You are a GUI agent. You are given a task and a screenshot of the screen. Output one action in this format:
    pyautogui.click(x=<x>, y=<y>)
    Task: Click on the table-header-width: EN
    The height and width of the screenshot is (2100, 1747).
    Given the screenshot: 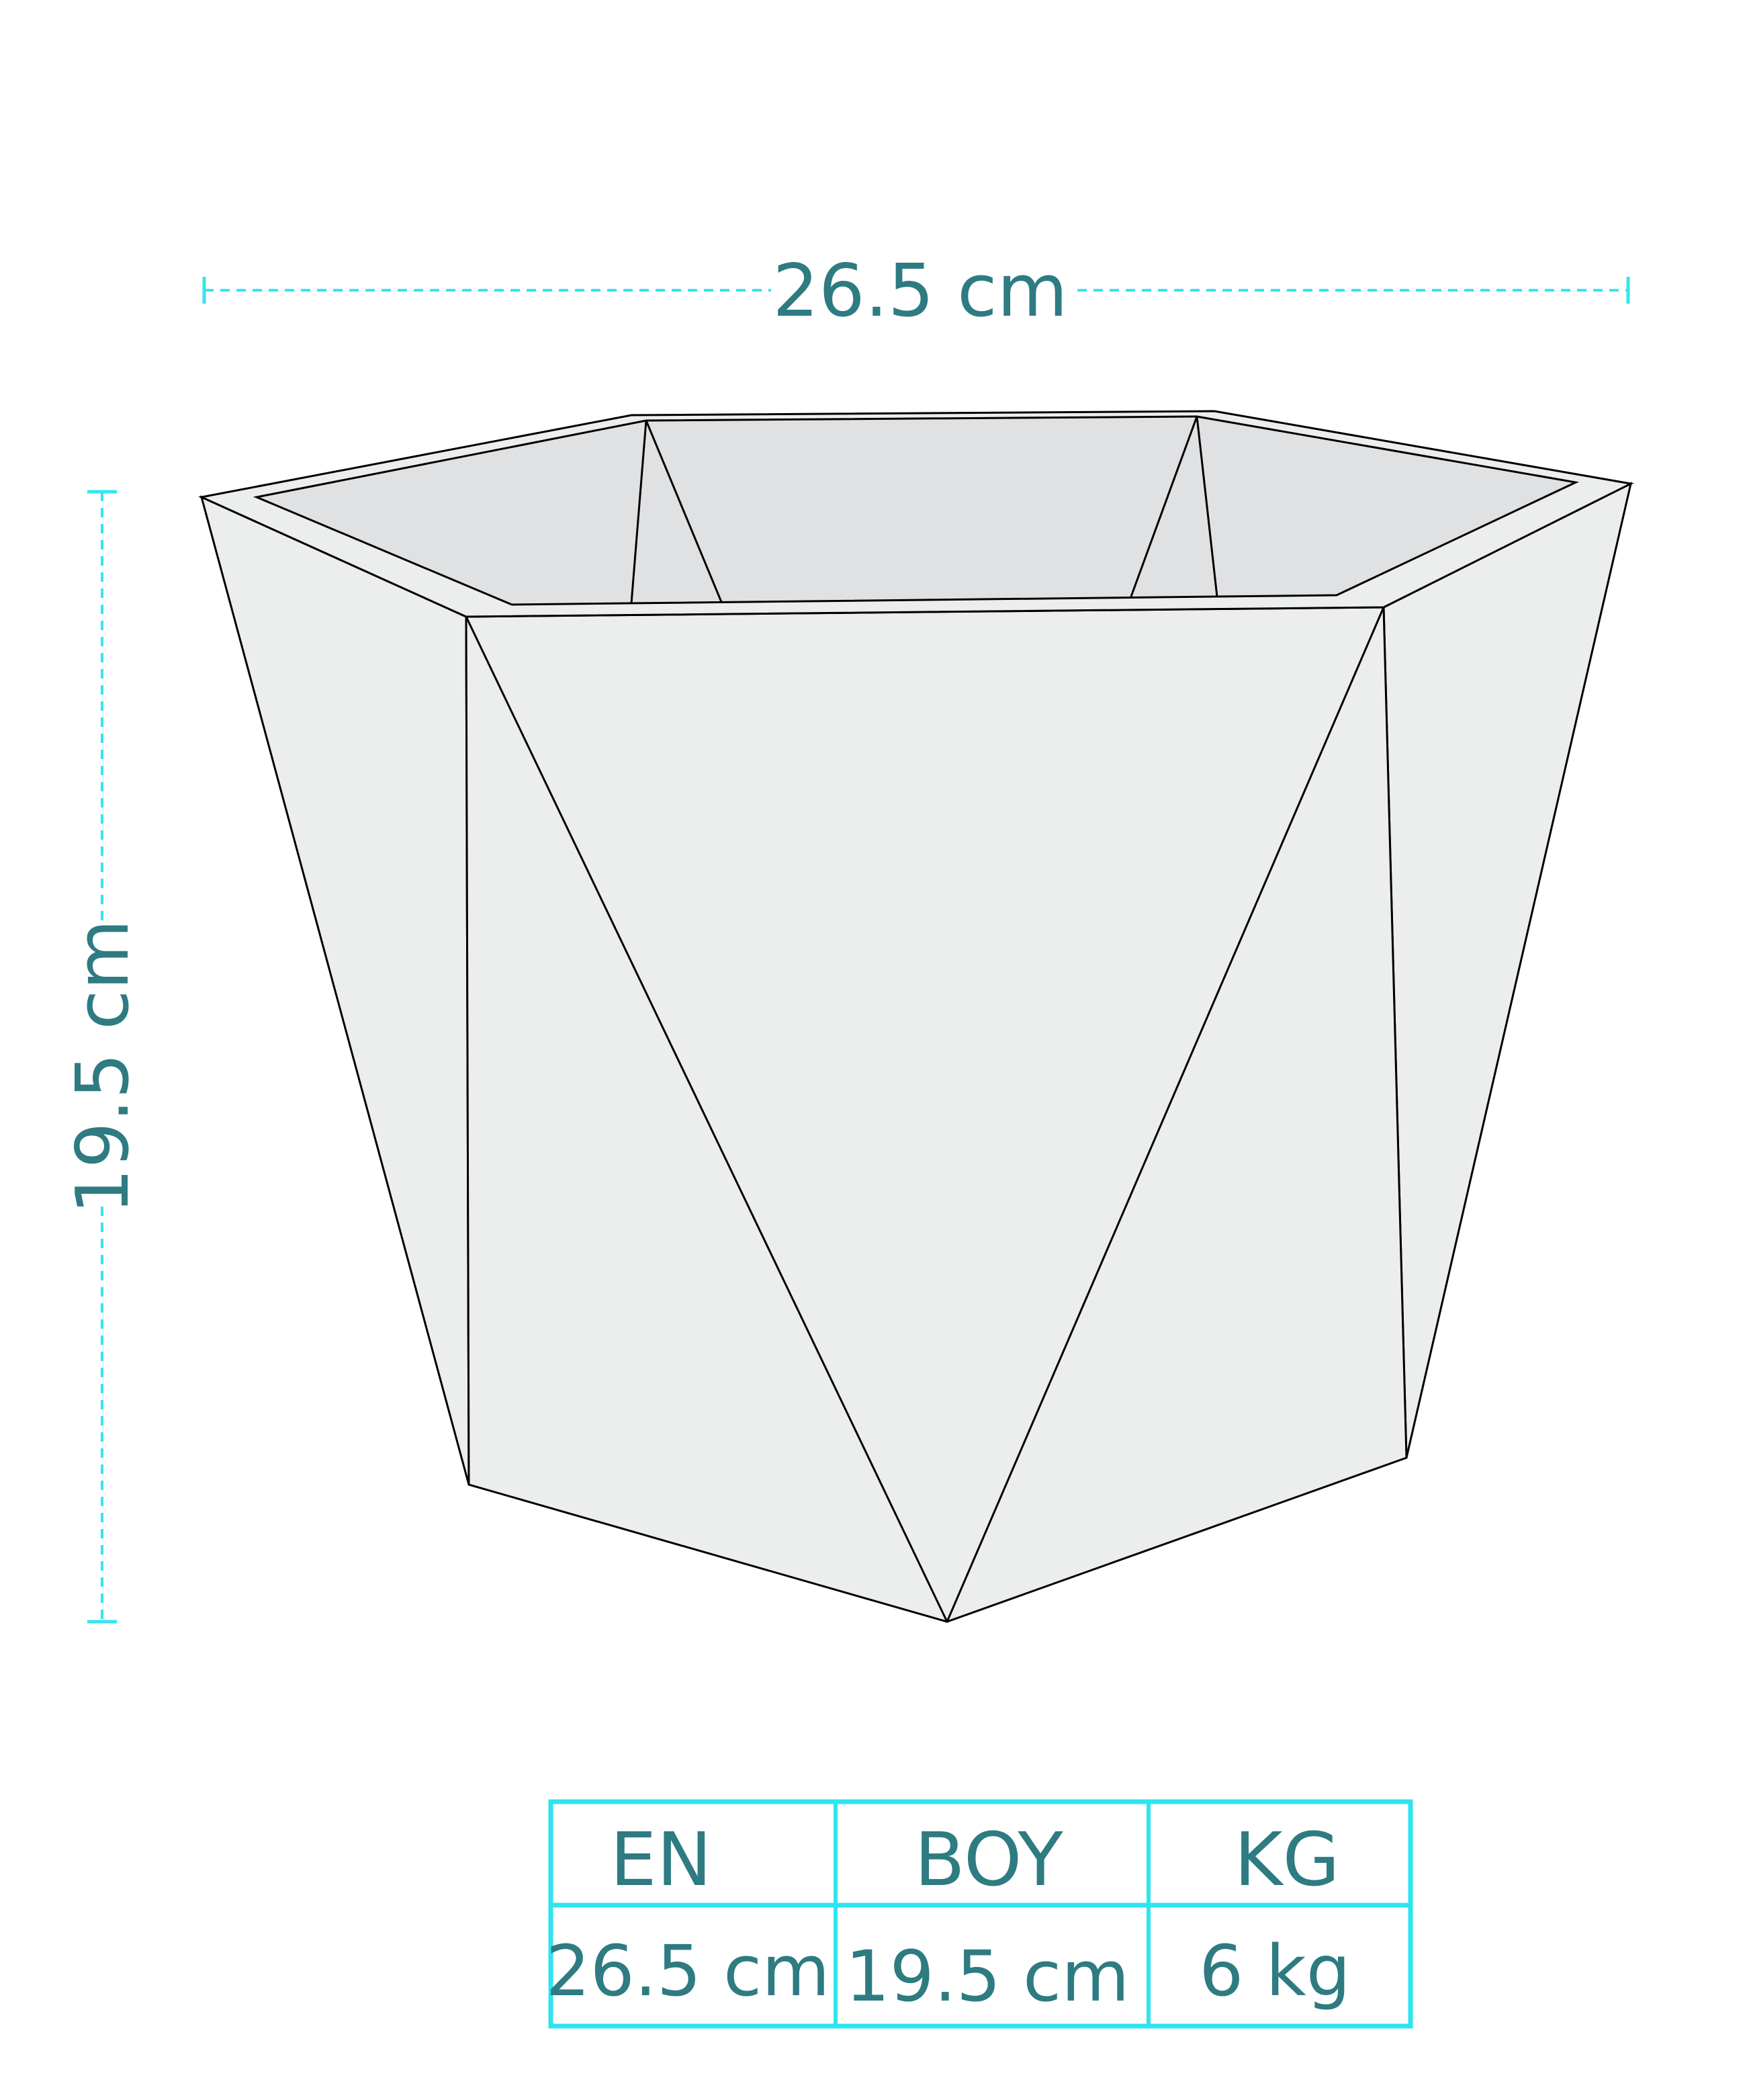 What is the action you would take?
    pyautogui.click(x=661, y=1860)
    